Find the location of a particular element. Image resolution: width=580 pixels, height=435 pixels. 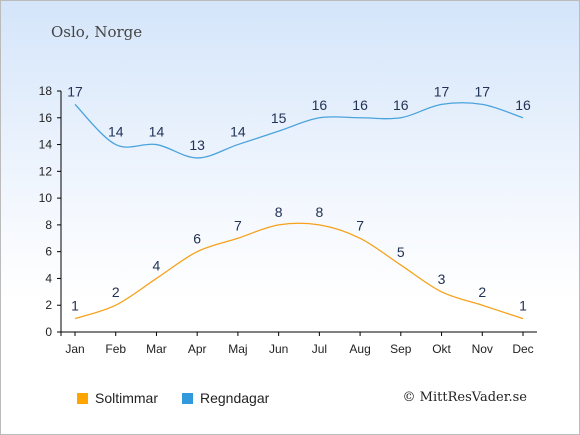

y-tick-label: 8 is located at coordinates (48, 225).